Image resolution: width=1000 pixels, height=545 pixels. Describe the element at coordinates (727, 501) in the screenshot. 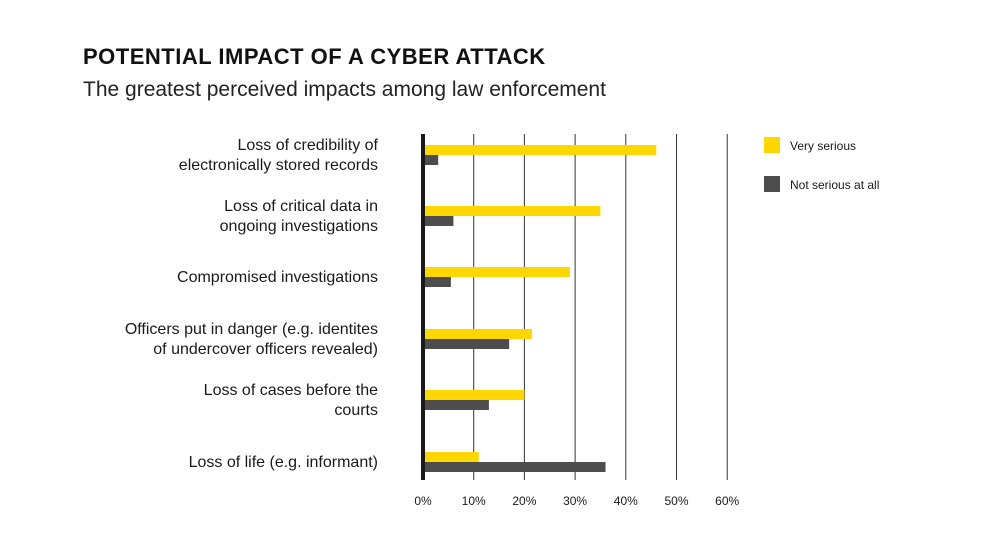

I see `x-tick-label: 60%` at that location.